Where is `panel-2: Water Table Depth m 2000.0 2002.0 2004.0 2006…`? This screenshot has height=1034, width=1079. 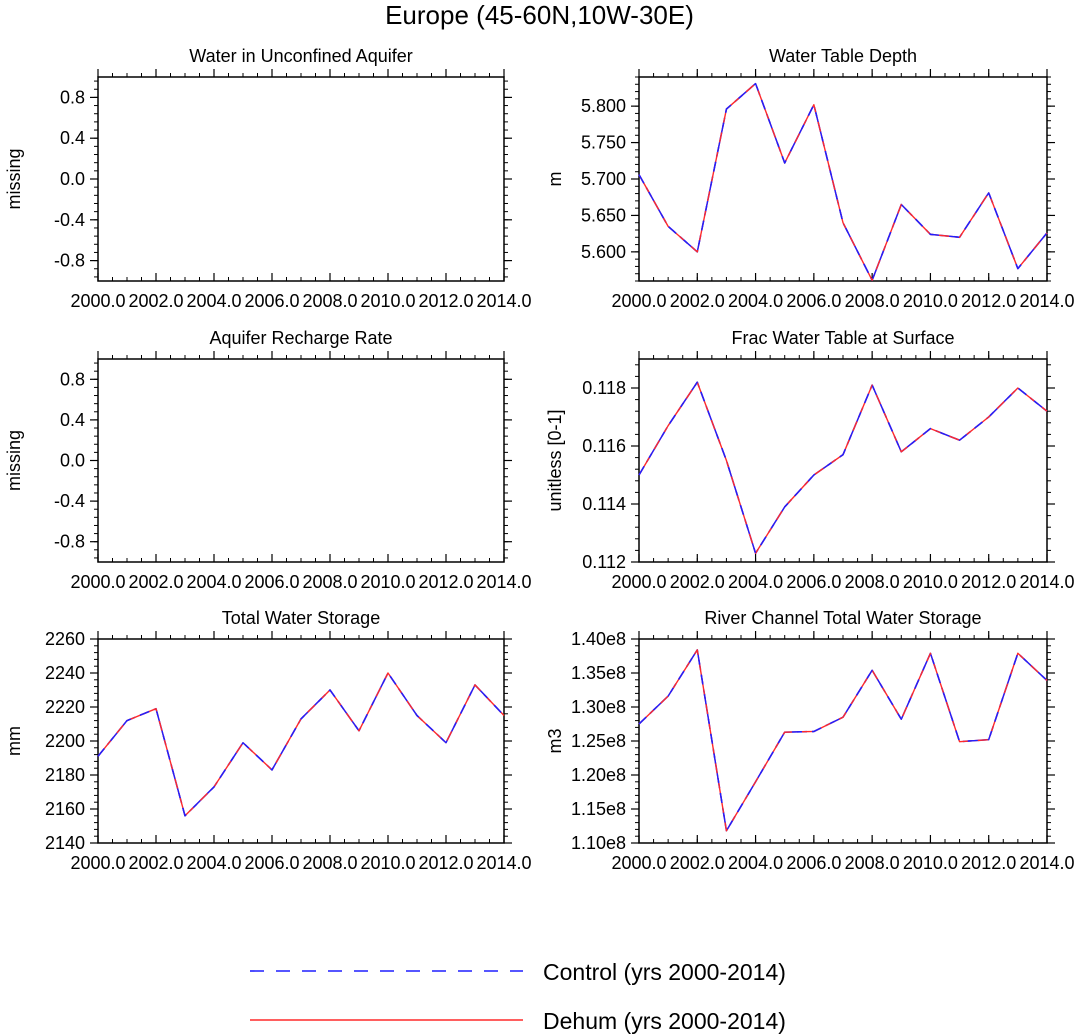 panel-2: Water Table Depth m 2000.0 2002.0 2004.0 2006… is located at coordinates (810, 178).